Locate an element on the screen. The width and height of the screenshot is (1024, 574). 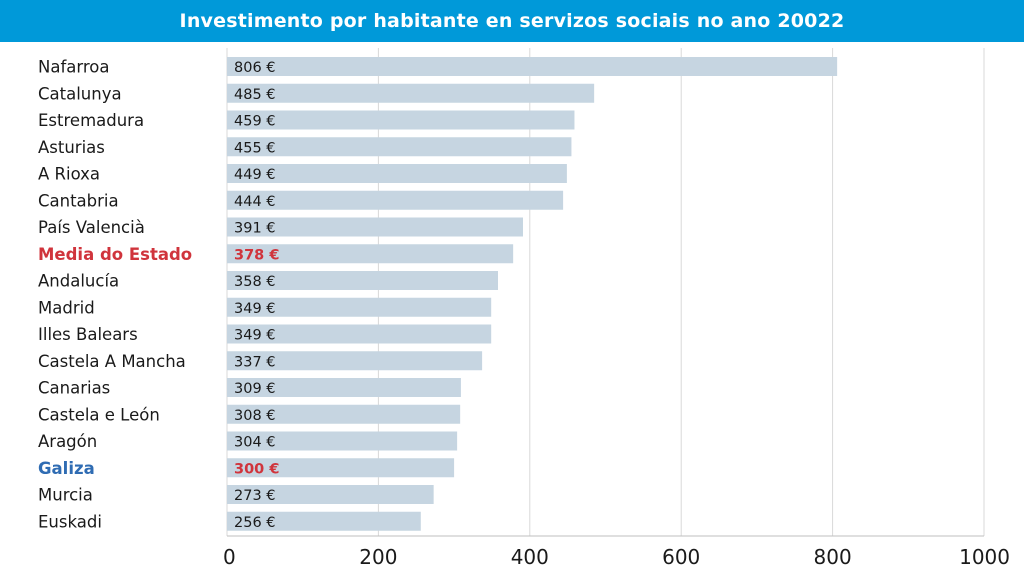
x-tick-label: 1000 is located at coordinates (984, 557).